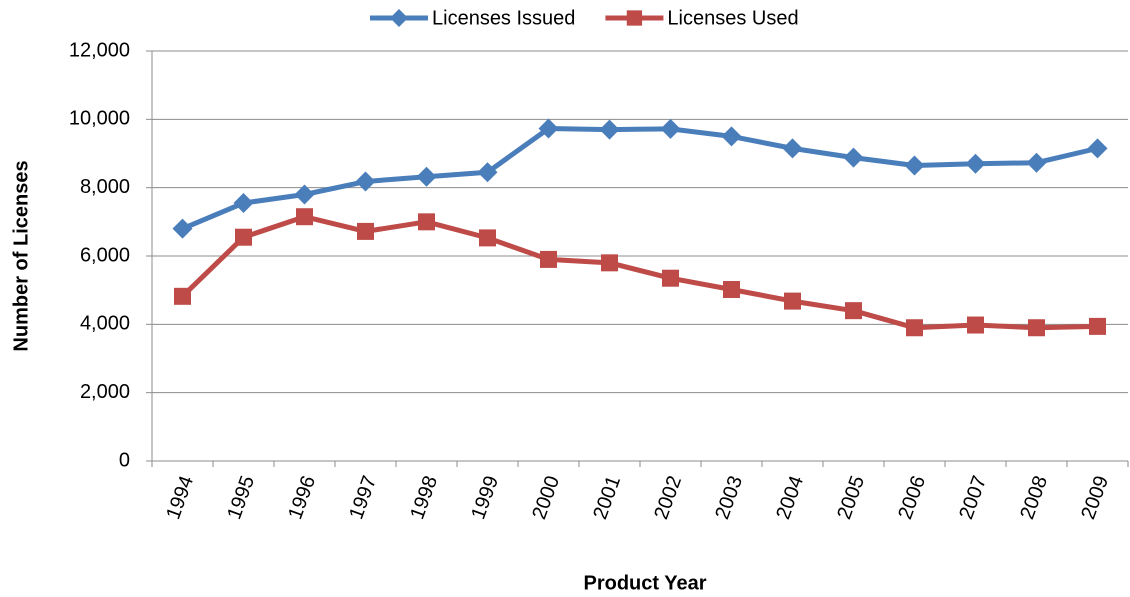 This screenshot has width=1130, height=597. Describe the element at coordinates (668, 497) in the screenshot. I see `x-tick-label: 2002` at that location.